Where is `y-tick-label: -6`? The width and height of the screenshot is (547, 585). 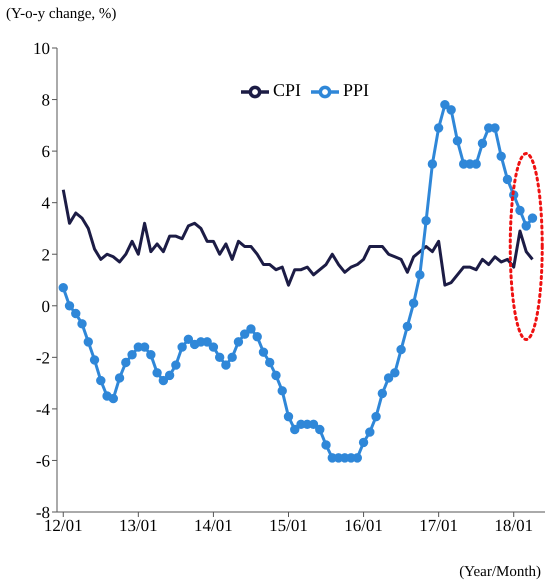 y-tick-label: -6 is located at coordinates (43, 460).